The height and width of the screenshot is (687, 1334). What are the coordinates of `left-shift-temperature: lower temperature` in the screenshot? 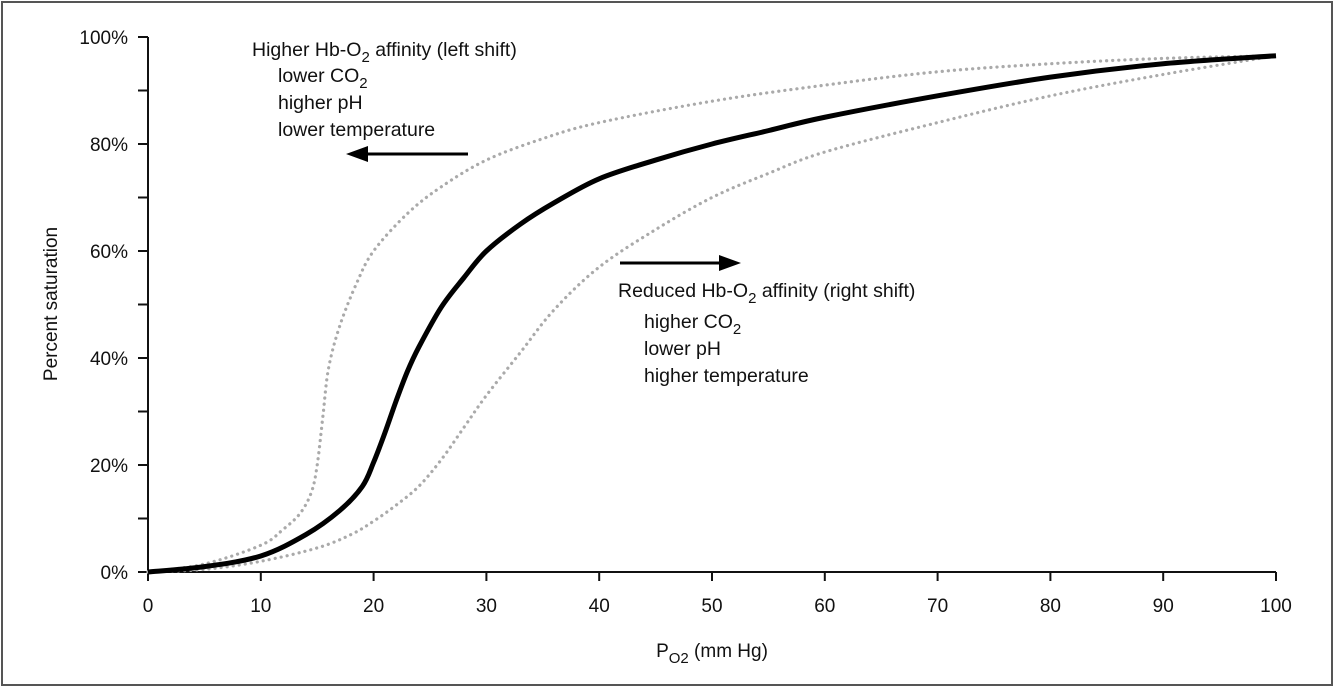 It's located at (356, 130).